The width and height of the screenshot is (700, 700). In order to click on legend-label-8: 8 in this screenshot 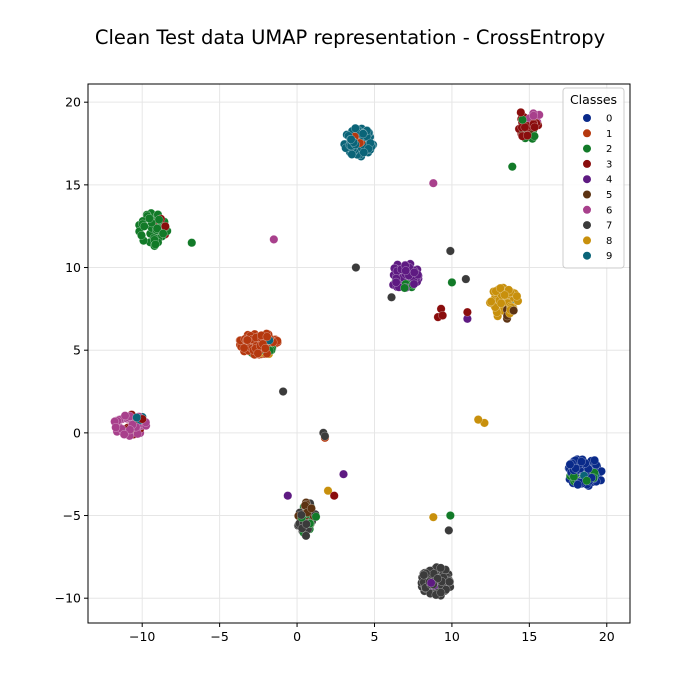, I will do `click(609, 241)`.